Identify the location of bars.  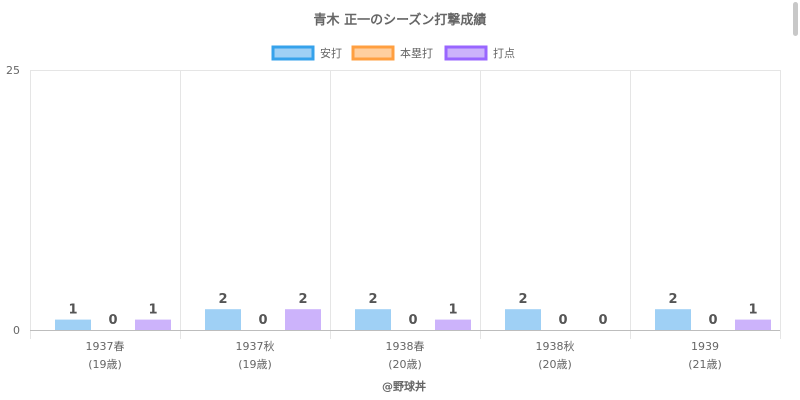
(413, 319).